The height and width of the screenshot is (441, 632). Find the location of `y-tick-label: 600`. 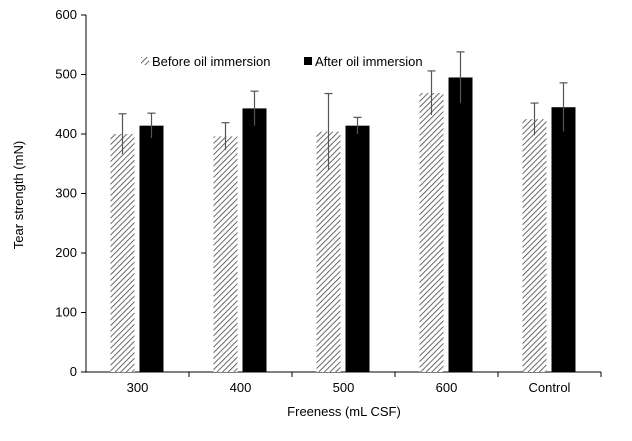

y-tick-label: 600 is located at coordinates (66, 14).